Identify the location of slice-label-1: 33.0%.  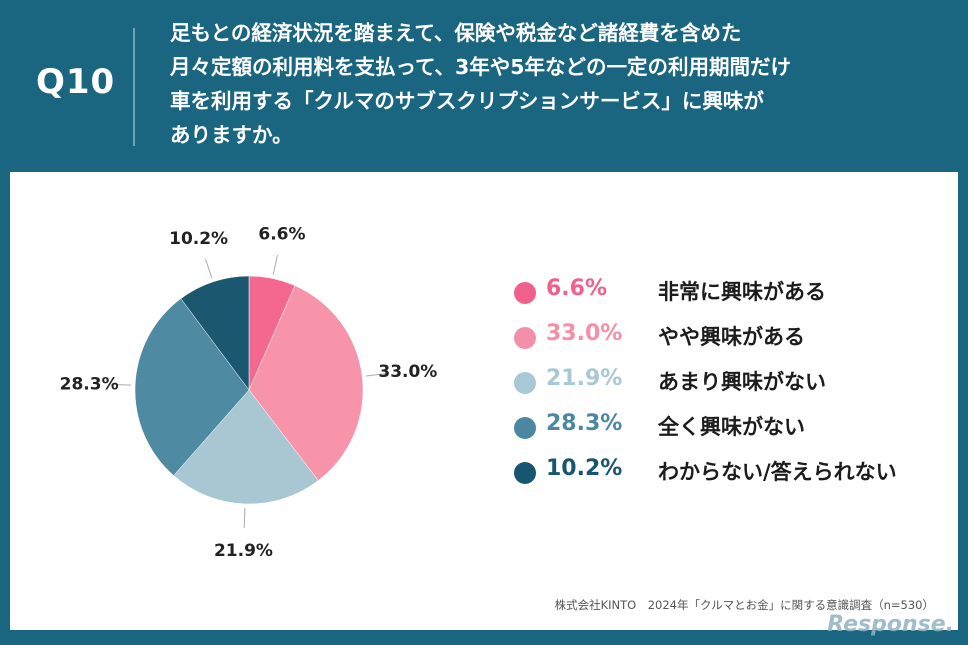
(407, 372).